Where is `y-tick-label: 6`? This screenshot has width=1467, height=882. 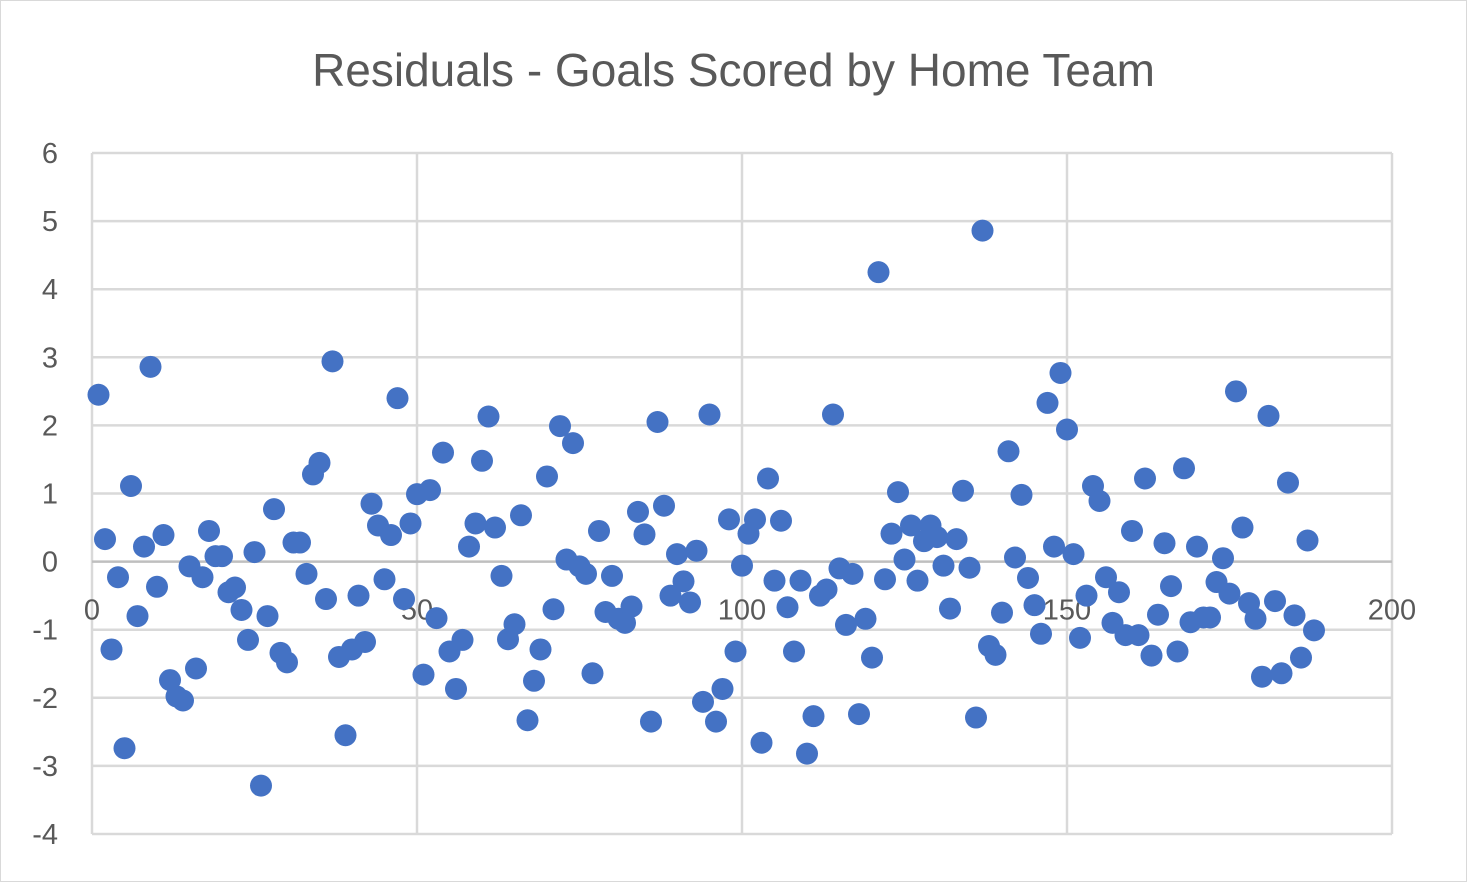
y-tick-label: 6 is located at coordinates (50, 154).